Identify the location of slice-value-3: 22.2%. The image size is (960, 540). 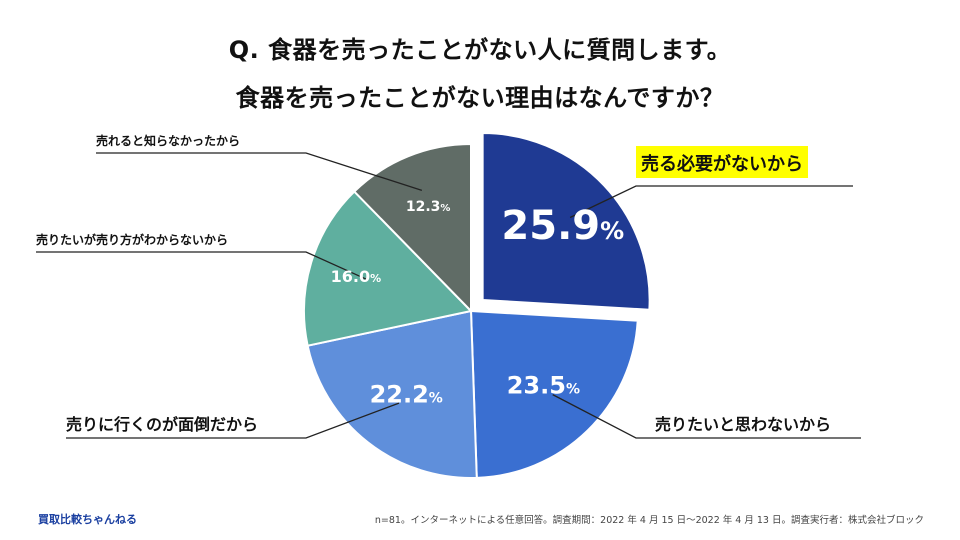
(406, 395).